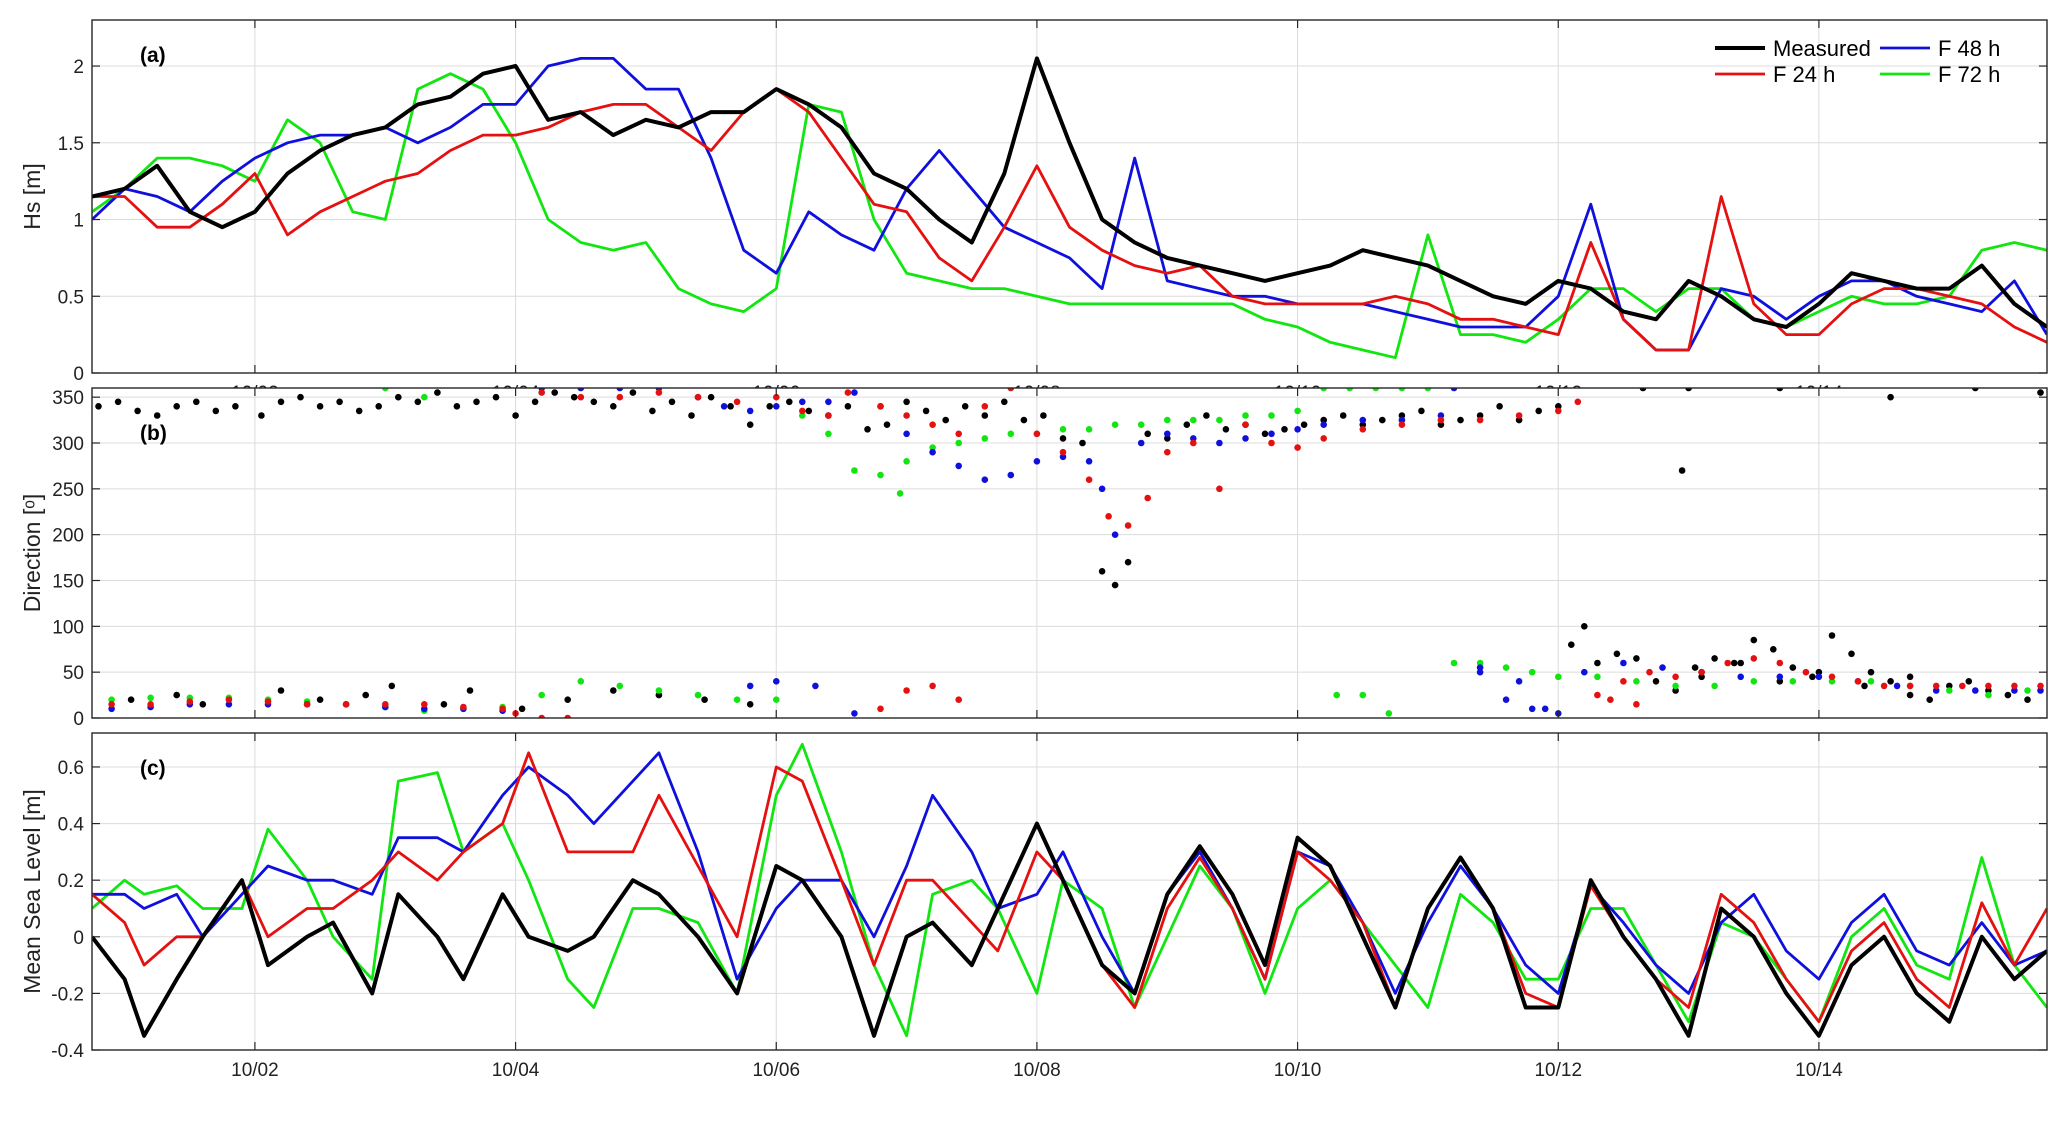 The width and height of the screenshot is (2067, 1135). What do you see at coordinates (516, 1070) in the screenshot?
I see `x-tick-label: 10/04` at bounding box center [516, 1070].